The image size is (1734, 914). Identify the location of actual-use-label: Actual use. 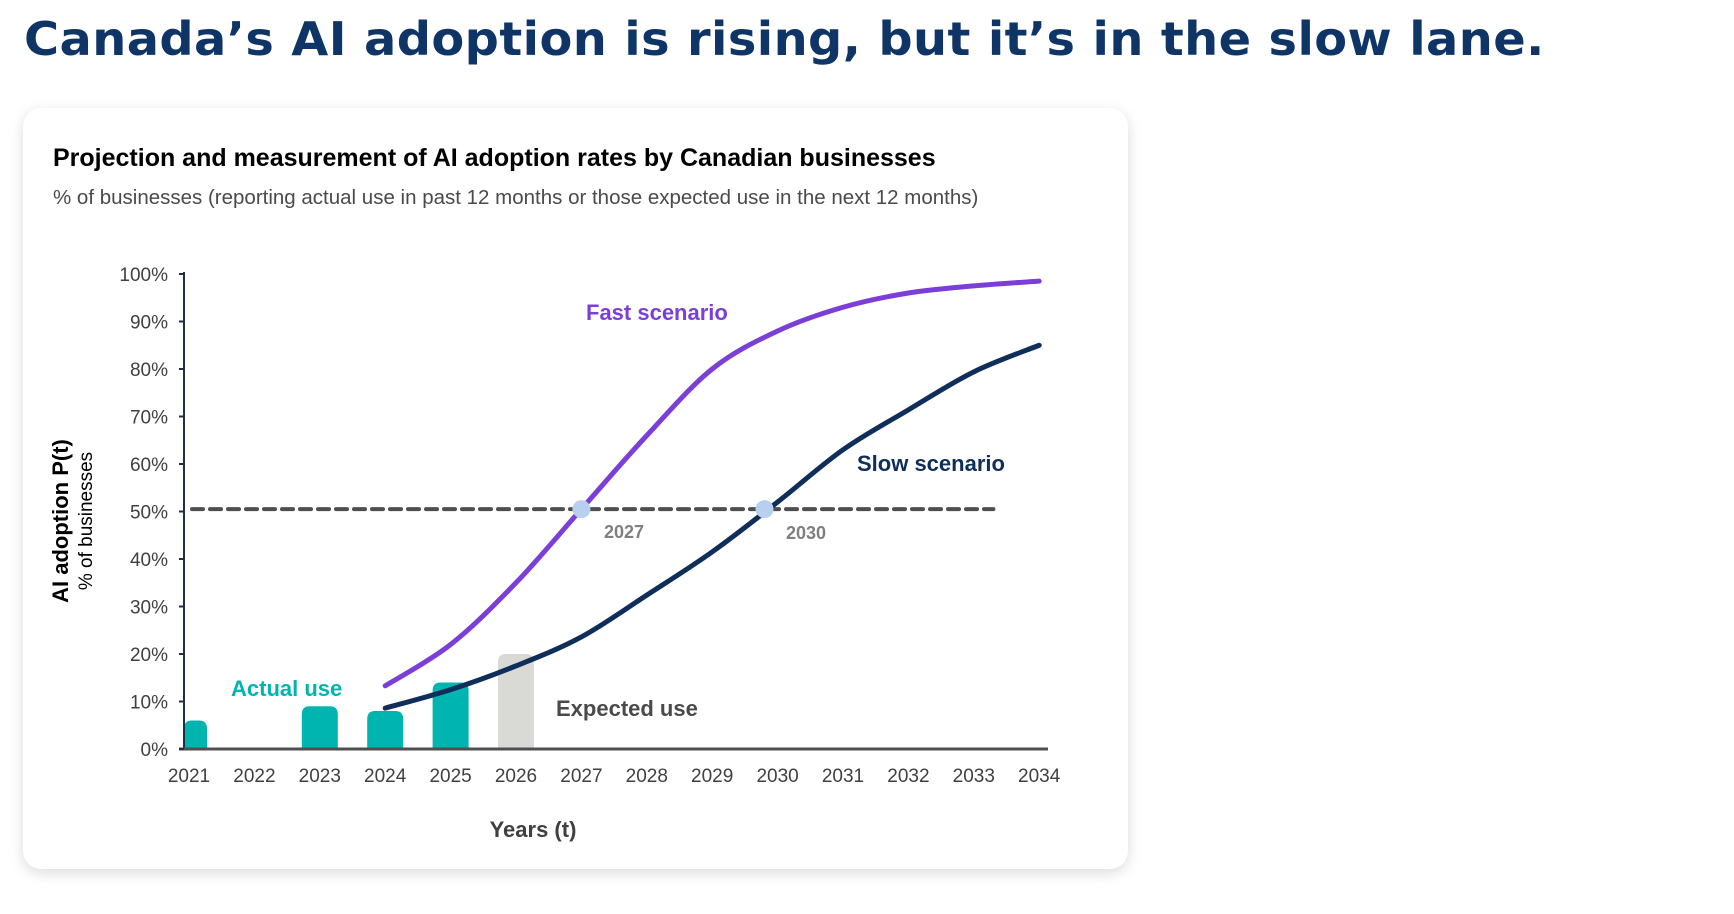
(286, 688).